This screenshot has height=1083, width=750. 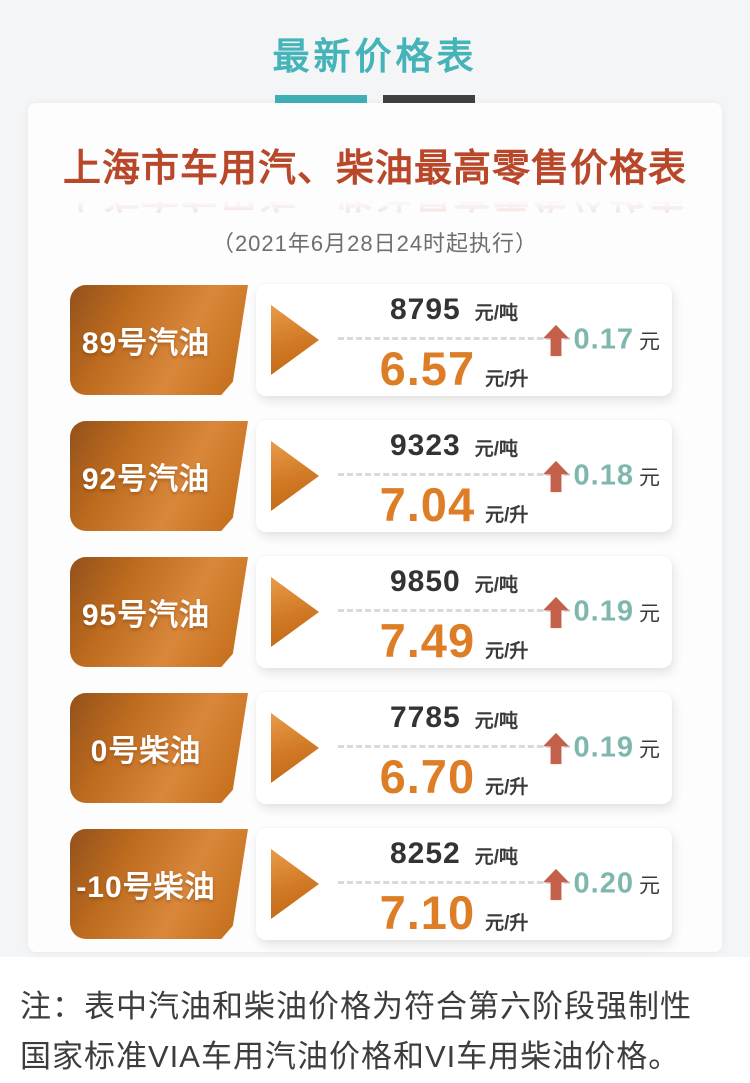 I want to click on price-row: 0号柴油 7785 元/吨 6.70 元/升 0.19 元, so click(x=371, y=748).